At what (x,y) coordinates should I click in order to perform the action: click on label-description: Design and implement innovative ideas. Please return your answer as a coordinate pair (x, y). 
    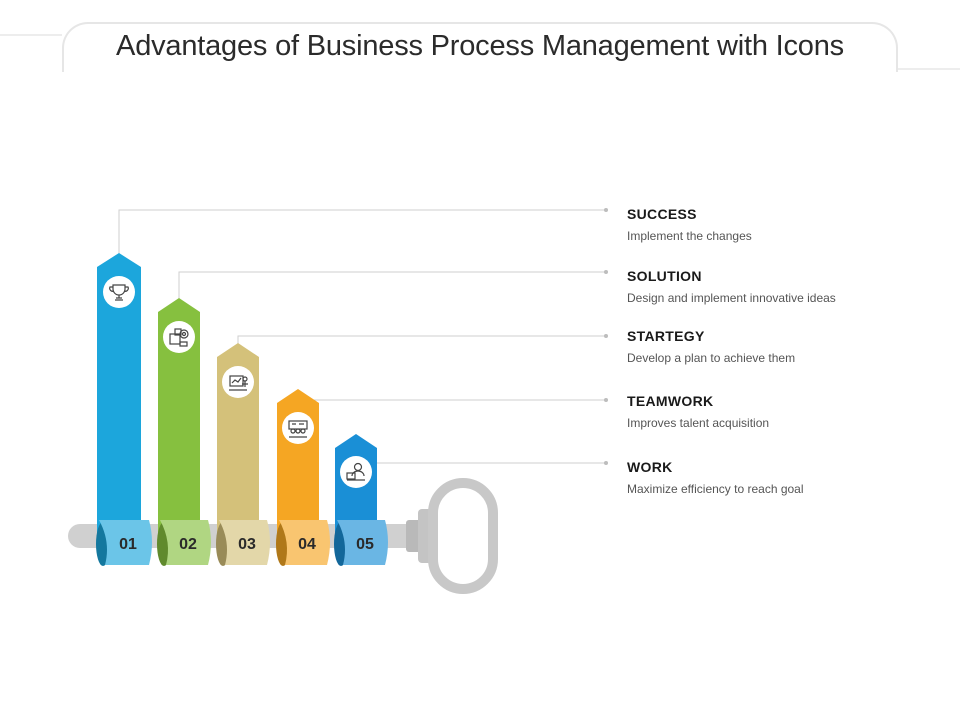
    Looking at the image, I should click on (731, 298).